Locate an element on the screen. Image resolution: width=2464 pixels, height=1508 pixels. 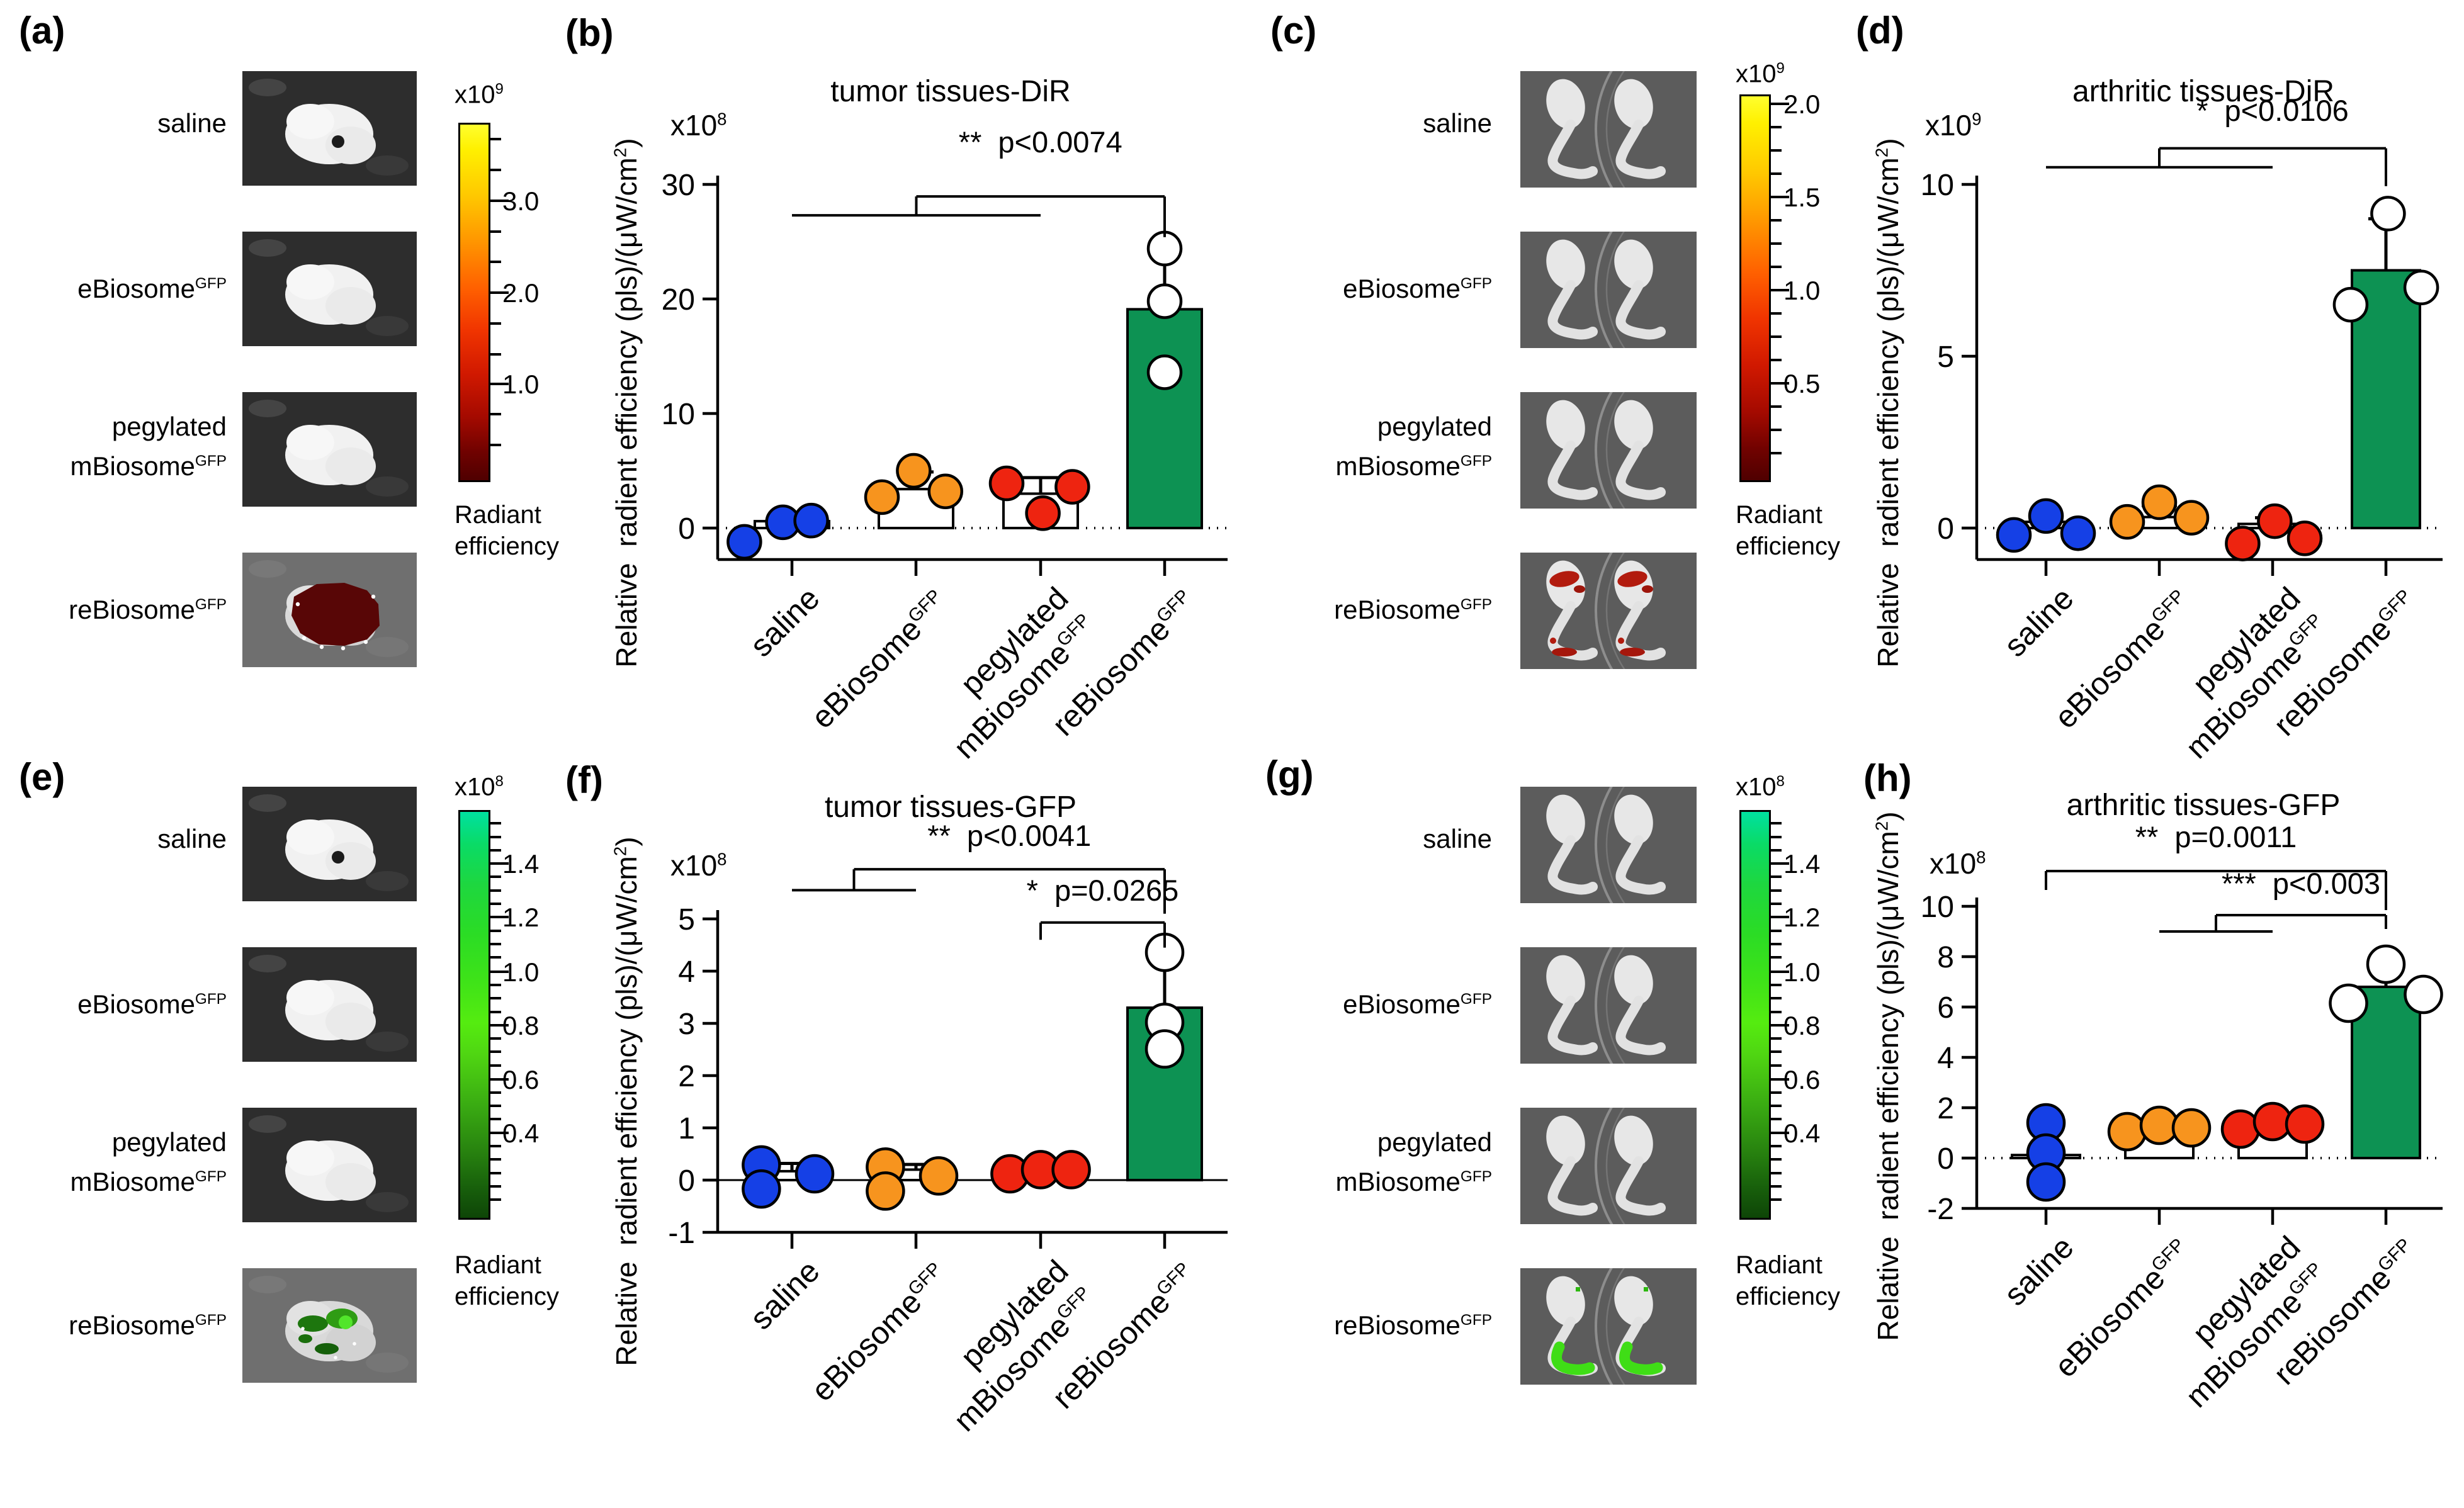
y-axis-tick-label: 20 is located at coordinates (678, 300).